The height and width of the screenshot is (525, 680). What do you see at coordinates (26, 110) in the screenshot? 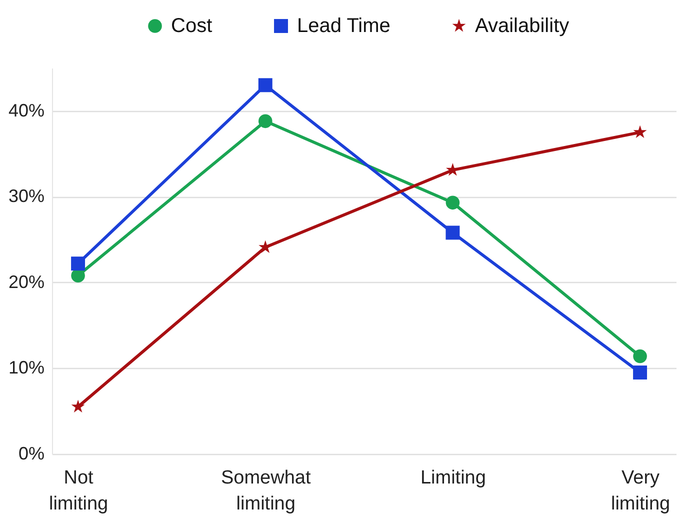
I see `y-tick-label: 40%` at bounding box center [26, 110].